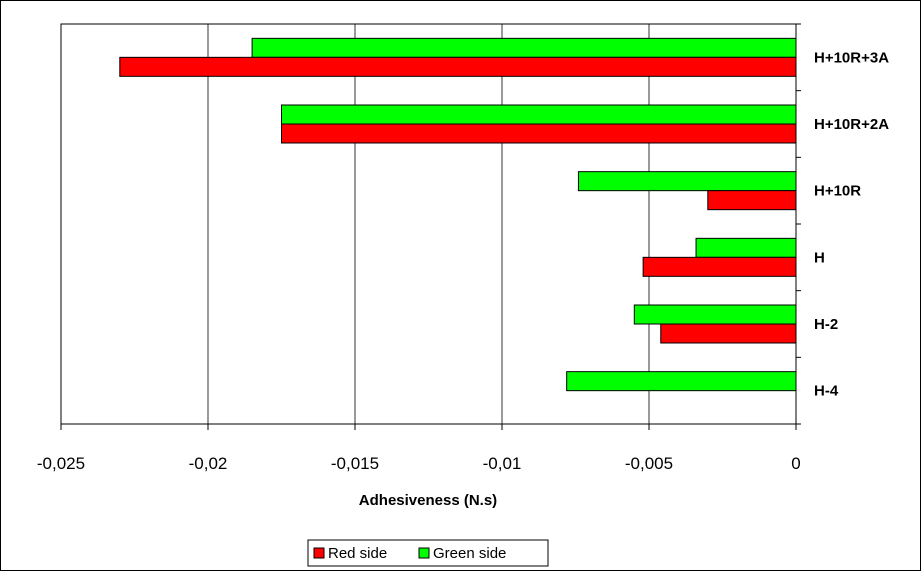 Image resolution: width=921 pixels, height=571 pixels. I want to click on category-label: H-4, so click(826, 391).